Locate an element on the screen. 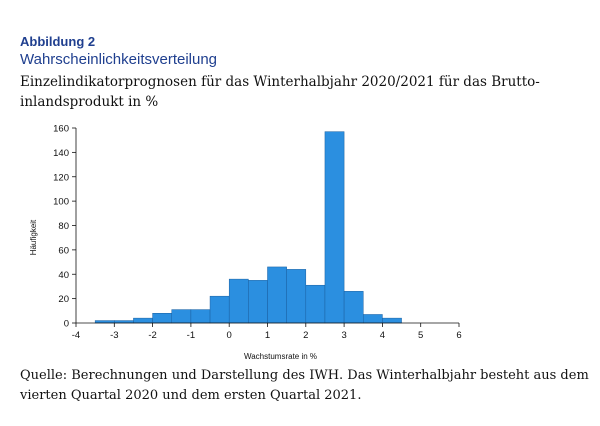 The height and width of the screenshot is (426, 600). x-ticks-group: -4 -3 -2 -1 0 1 2 3 4 5 6 is located at coordinates (267, 332).